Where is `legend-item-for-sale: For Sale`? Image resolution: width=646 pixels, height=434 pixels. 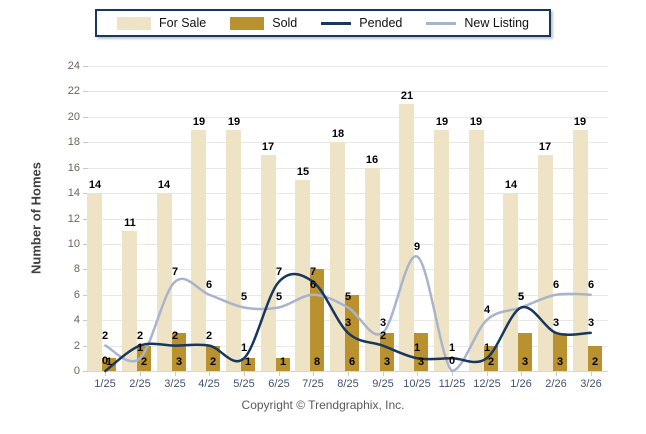 legend-item-for-sale: For Sale is located at coordinates (161, 23).